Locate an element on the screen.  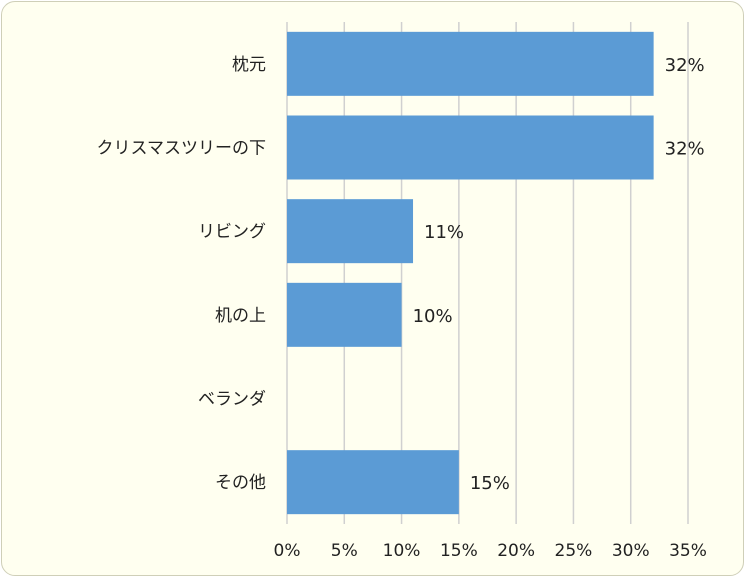
x-tick-label: 30% is located at coordinates (631, 551).